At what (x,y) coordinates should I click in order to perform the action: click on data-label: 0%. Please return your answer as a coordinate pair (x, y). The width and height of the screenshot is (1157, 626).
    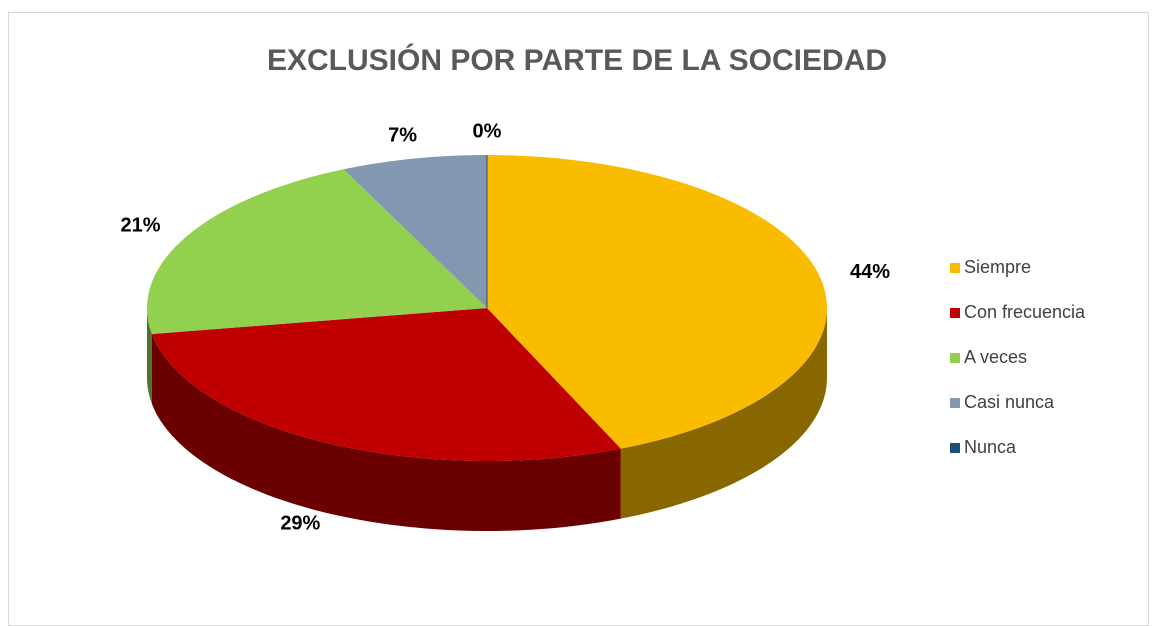
    Looking at the image, I should click on (487, 131).